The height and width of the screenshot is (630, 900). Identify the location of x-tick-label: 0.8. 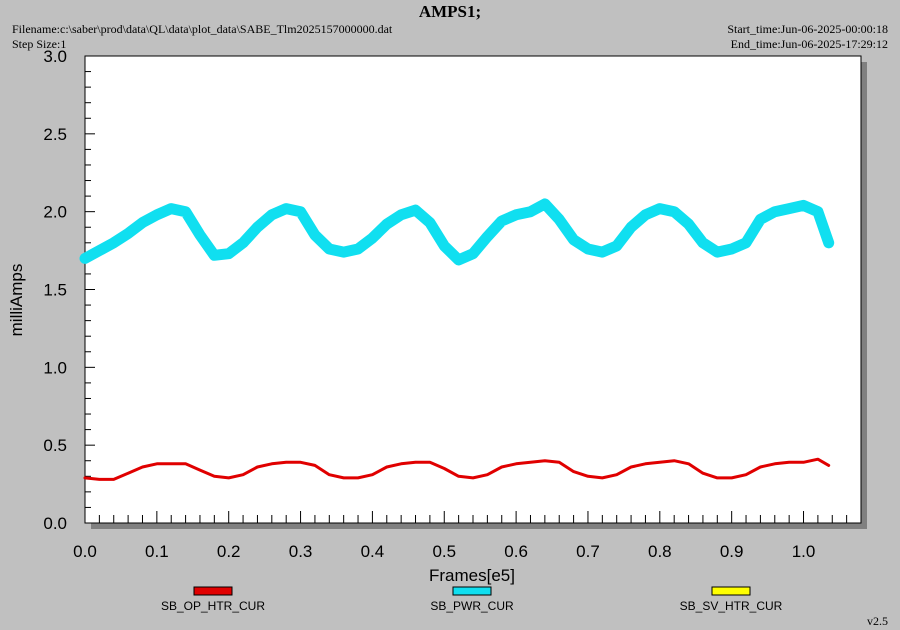
(660, 551).